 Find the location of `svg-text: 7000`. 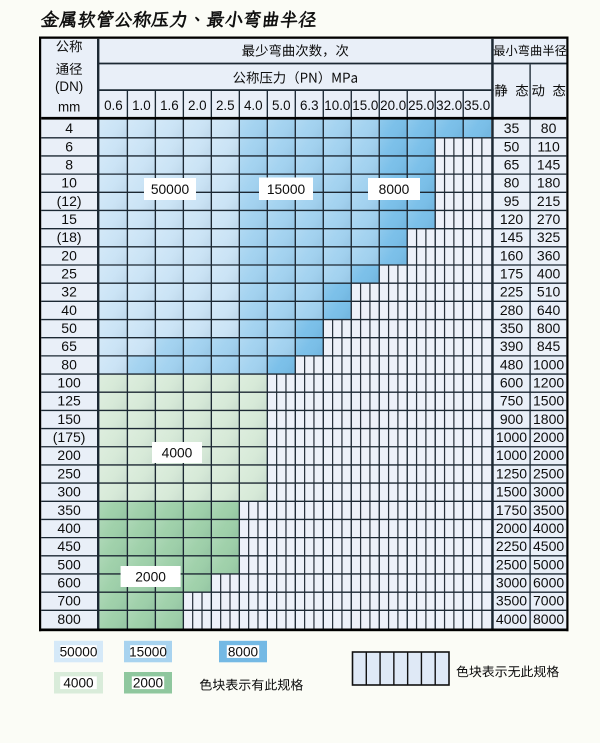

svg-text: 7000 is located at coordinates (548, 601).